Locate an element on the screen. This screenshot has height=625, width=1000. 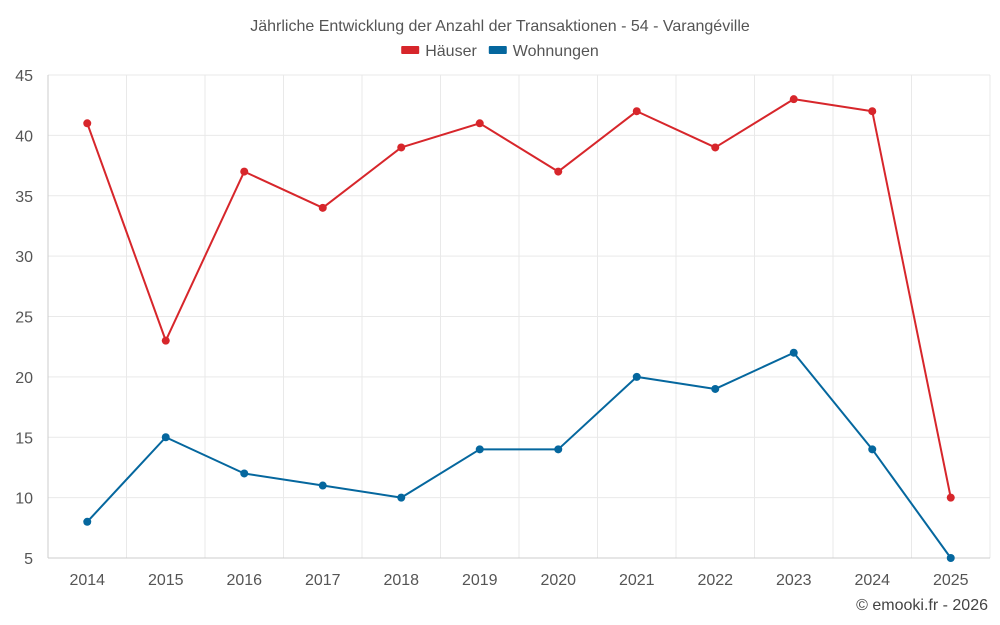
legend: Häuser Wohnungen is located at coordinates (500, 51).